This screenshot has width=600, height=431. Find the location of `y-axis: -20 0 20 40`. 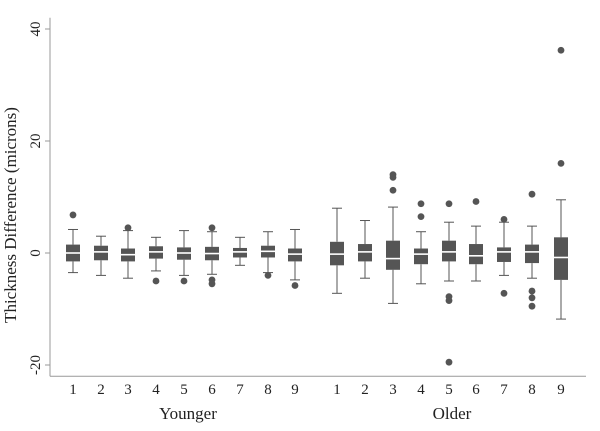

y-axis: -20 0 20 40 is located at coordinates (39, 198).